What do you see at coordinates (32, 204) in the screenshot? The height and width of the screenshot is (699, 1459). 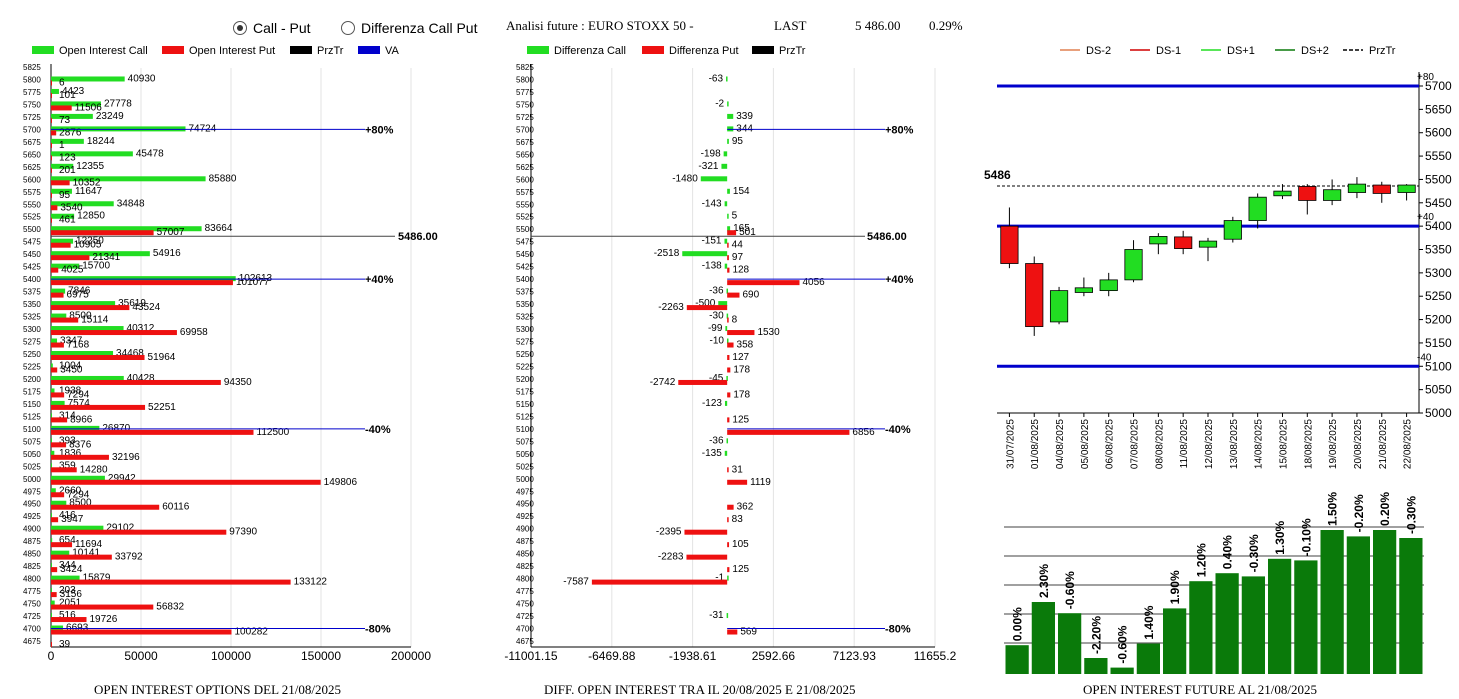 I see `strike-label: 5550` at bounding box center [32, 204].